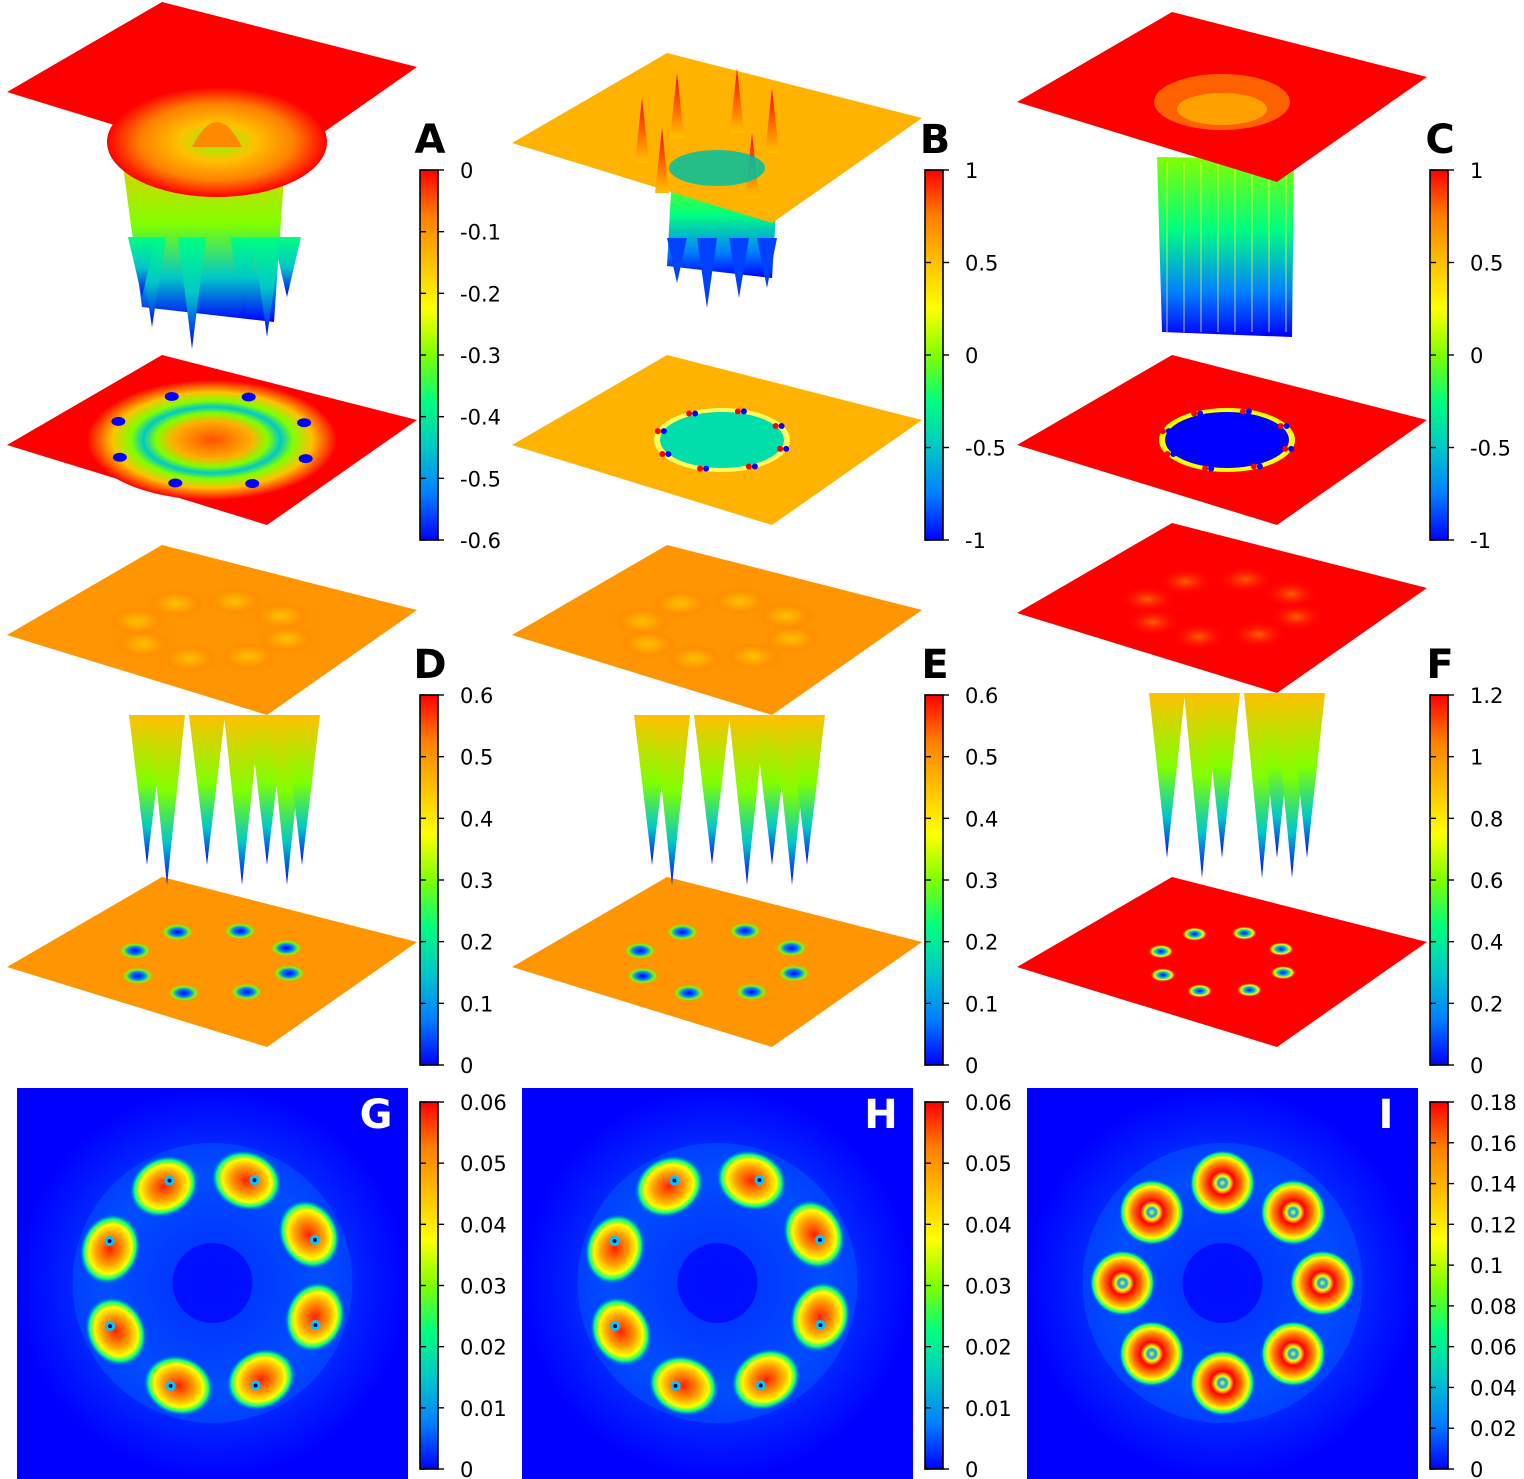 This screenshot has height=1479, width=1524. I want to click on colorbar-tick-label: 0.01, so click(988, 1409).